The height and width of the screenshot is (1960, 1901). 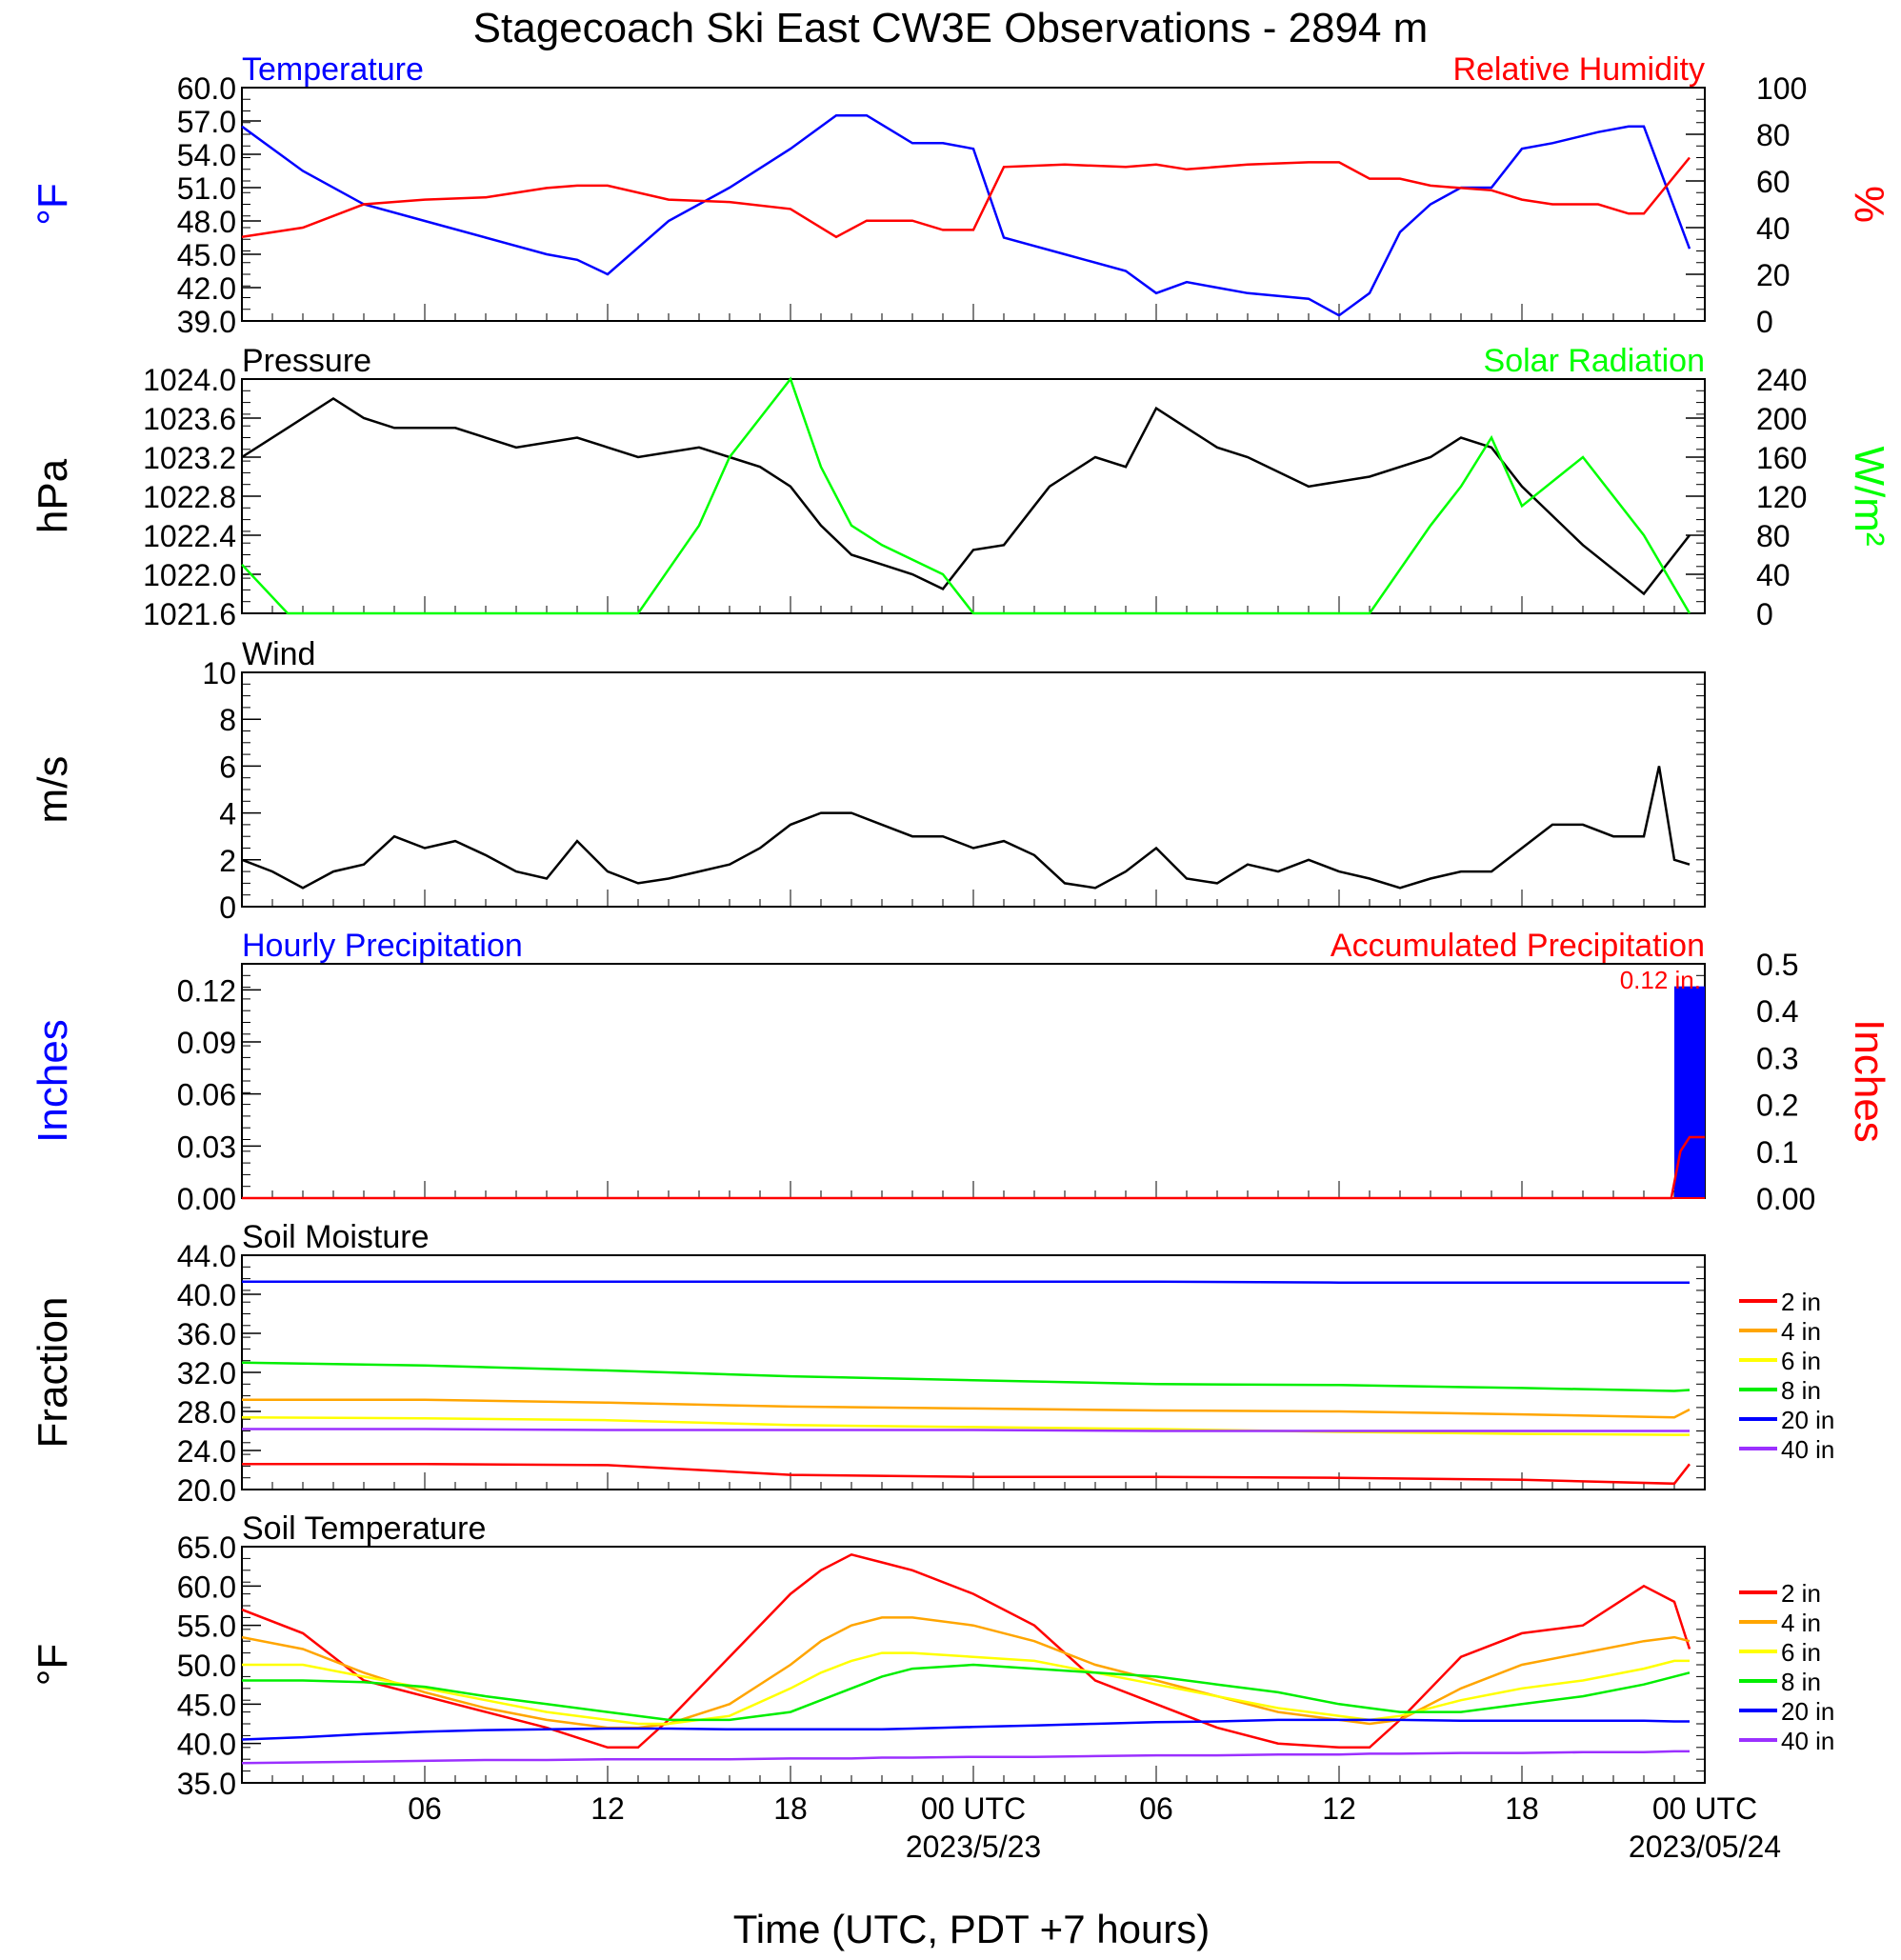 What do you see at coordinates (1660, 980) in the screenshot?
I see `precip-annotation: 0.12 in.` at bounding box center [1660, 980].